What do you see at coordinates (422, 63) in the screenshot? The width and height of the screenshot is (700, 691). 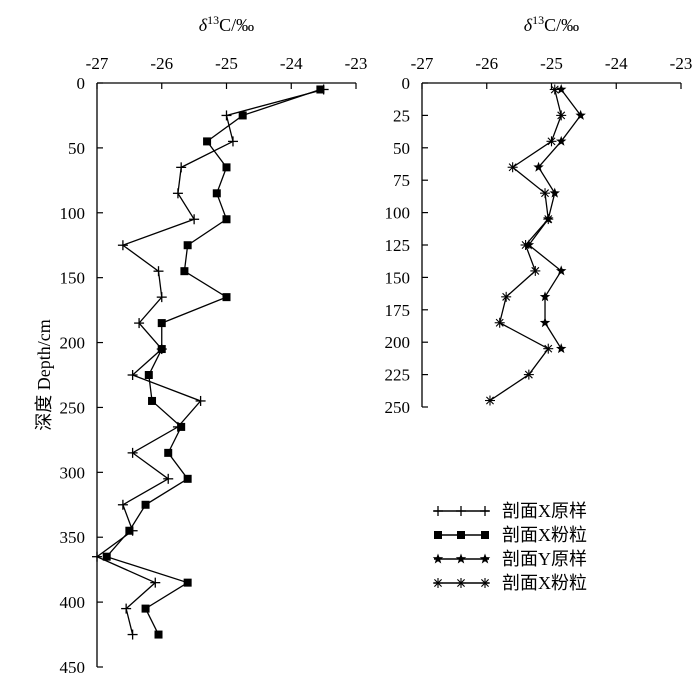 I see `x-tick-label: -27` at bounding box center [422, 63].